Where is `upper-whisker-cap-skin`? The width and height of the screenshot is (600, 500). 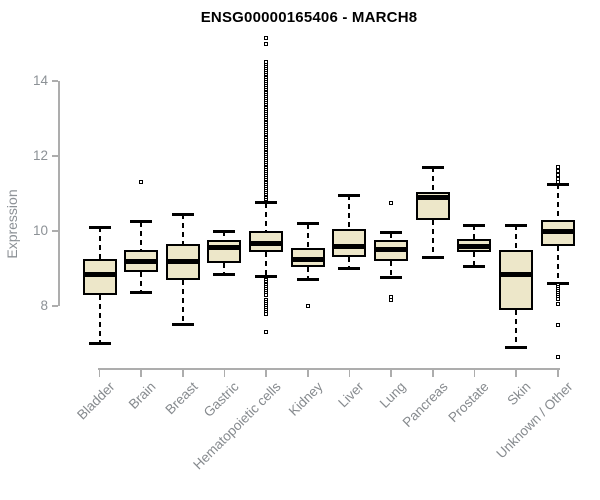 upper-whisker-cap-skin is located at coordinates (516, 225).